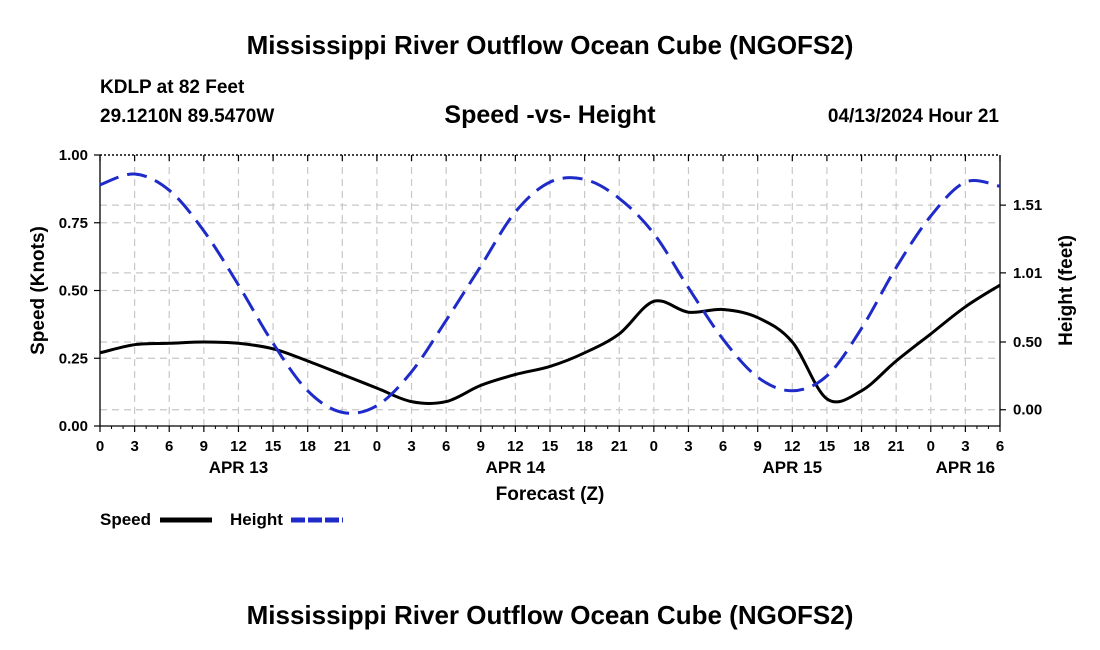  I want to click on station-coordinates: 29.1210N 89.5470W, so click(187, 116).